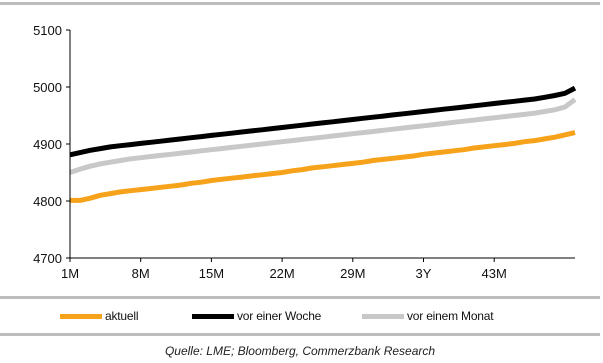 Image resolution: width=603 pixels, height=363 pixels. What do you see at coordinates (300, 297) in the screenshot?
I see `mid-rule` at bounding box center [300, 297].